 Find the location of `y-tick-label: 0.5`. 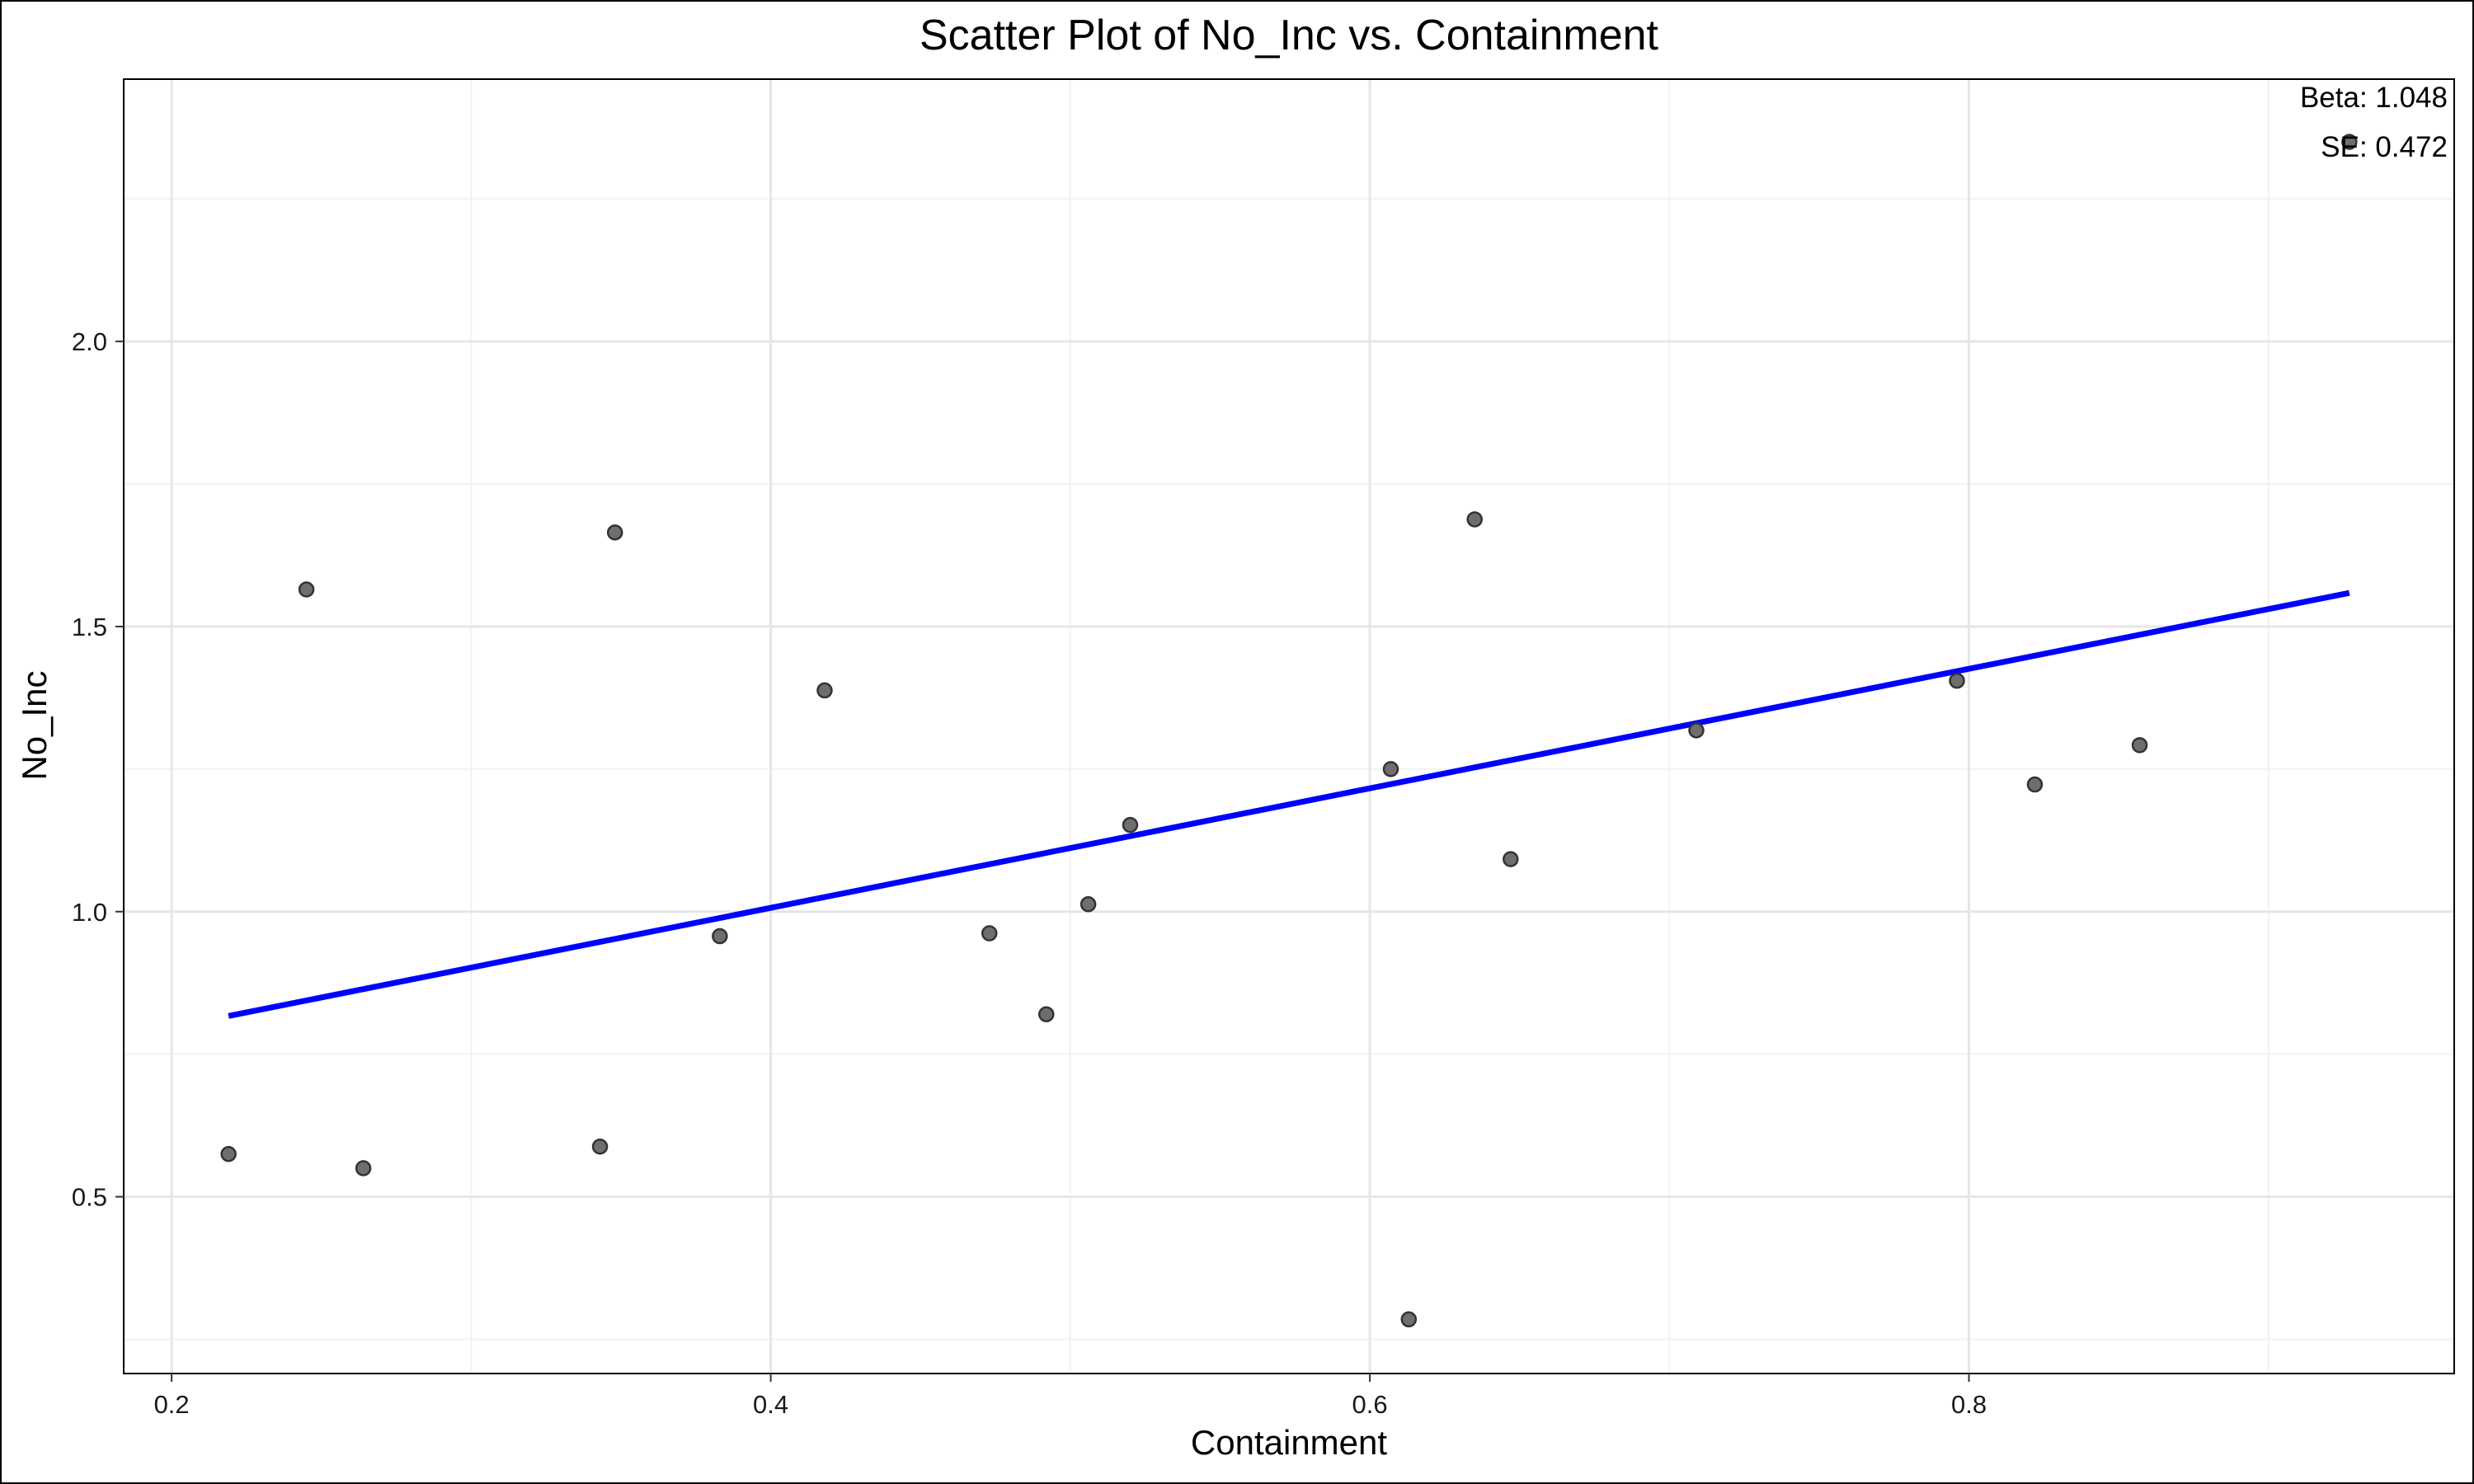

y-tick-label: 0.5 is located at coordinates (89, 1197).